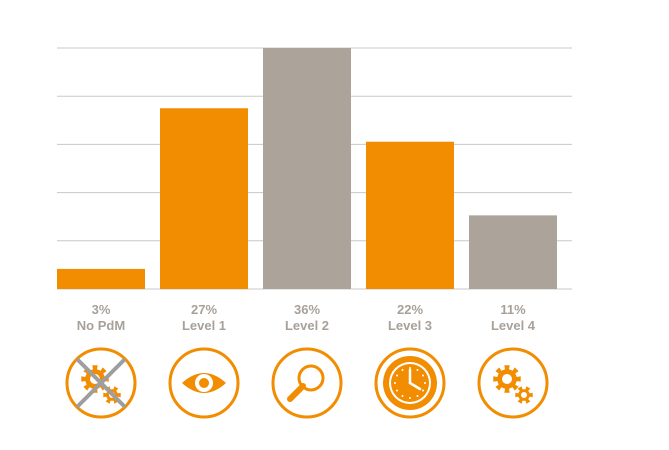  Describe the element at coordinates (101, 309) in the screenshot. I see `value-label: 3%` at that location.